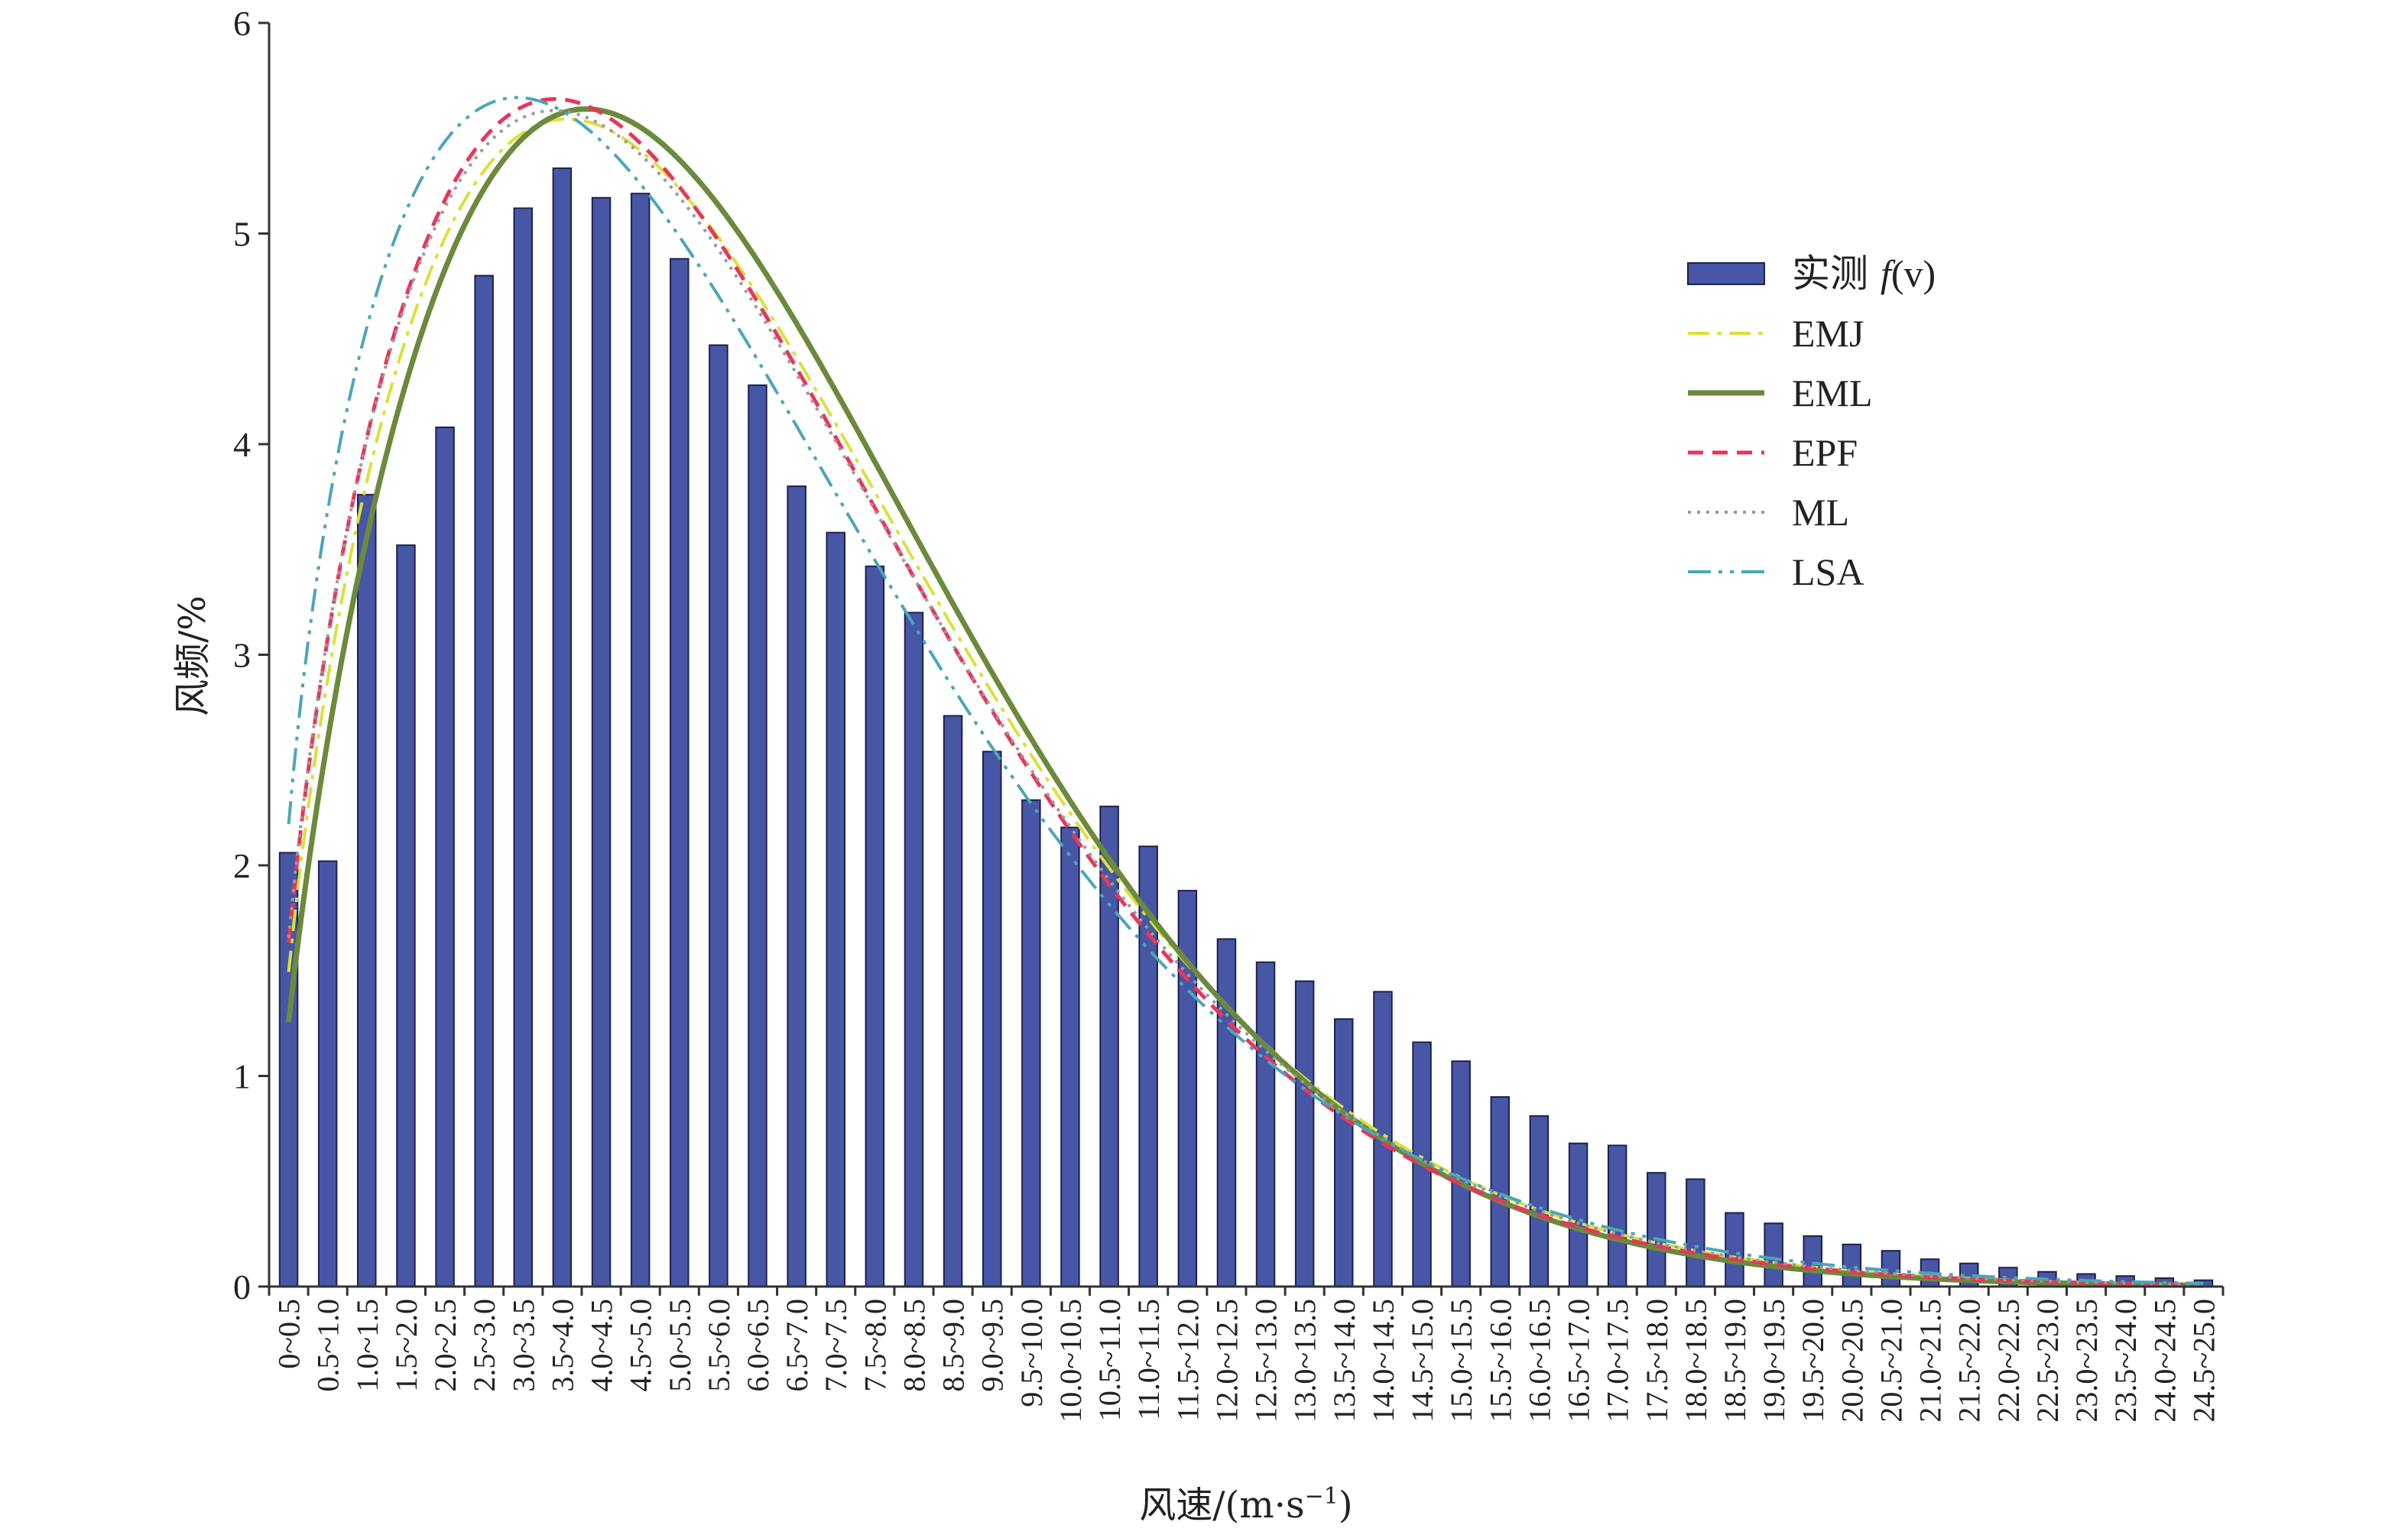  What do you see at coordinates (329, 1345) in the screenshot?
I see `x-tick-label-0.5~1.0: 0.5~1.0` at bounding box center [329, 1345].